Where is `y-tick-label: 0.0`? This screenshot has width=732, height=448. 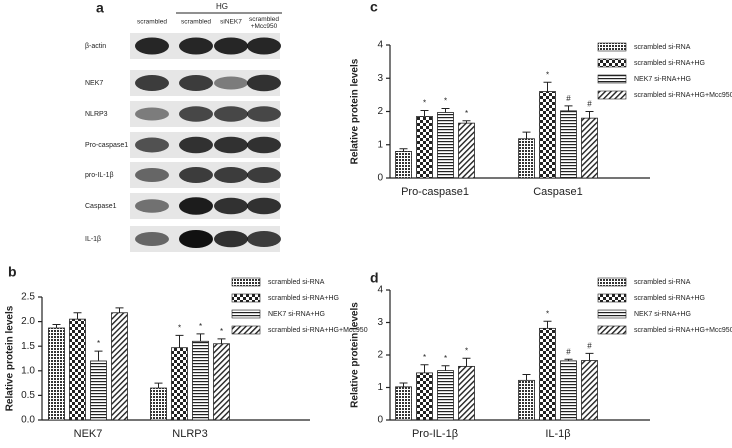 y-tick-label: 0.0 is located at coordinates (28, 420).